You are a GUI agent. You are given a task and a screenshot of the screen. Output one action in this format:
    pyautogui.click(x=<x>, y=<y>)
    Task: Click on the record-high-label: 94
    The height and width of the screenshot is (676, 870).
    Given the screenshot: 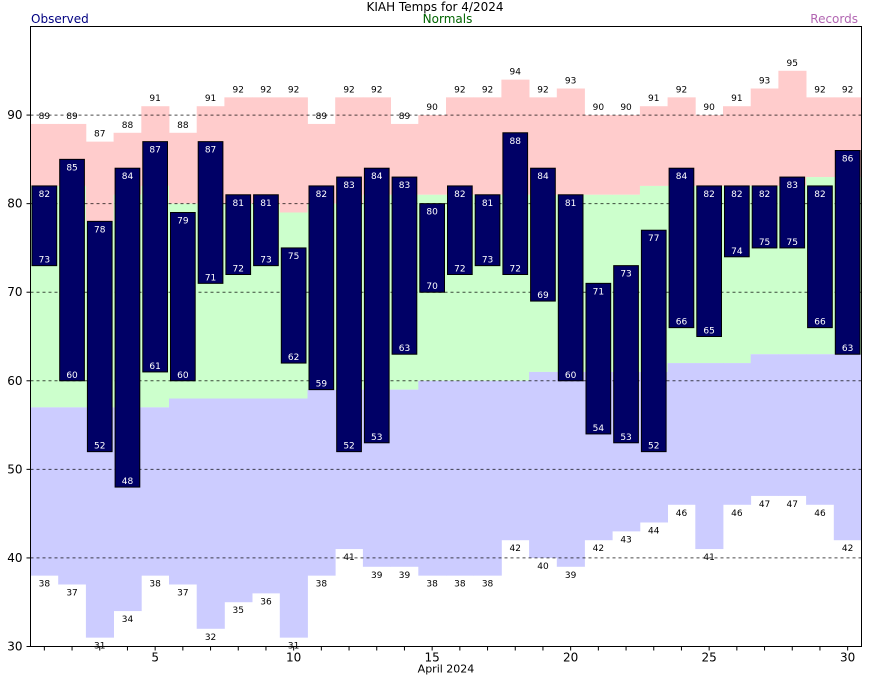 What is the action you would take?
    pyautogui.click(x=516, y=73)
    